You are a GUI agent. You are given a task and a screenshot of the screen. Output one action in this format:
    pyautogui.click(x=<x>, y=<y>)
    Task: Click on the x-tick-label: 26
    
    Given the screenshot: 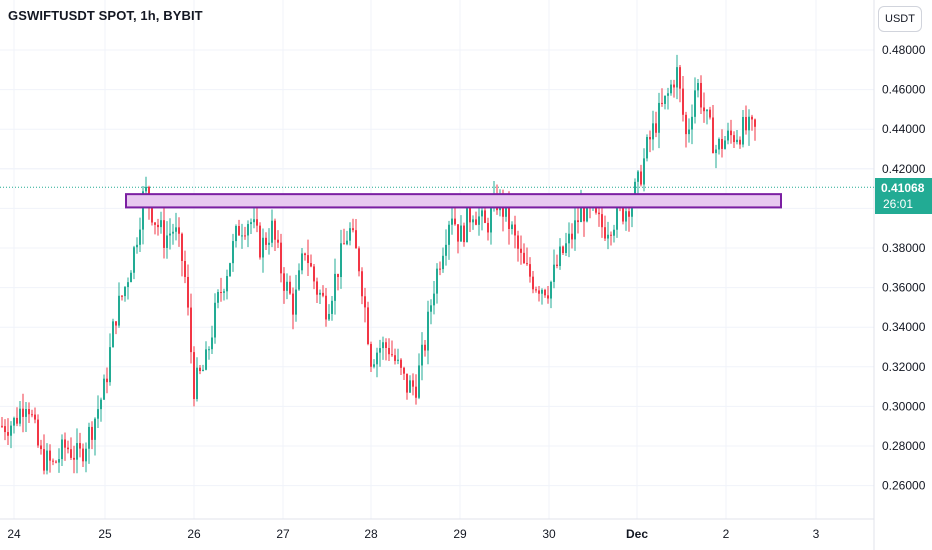 What is the action you would take?
    pyautogui.click(x=194, y=534)
    